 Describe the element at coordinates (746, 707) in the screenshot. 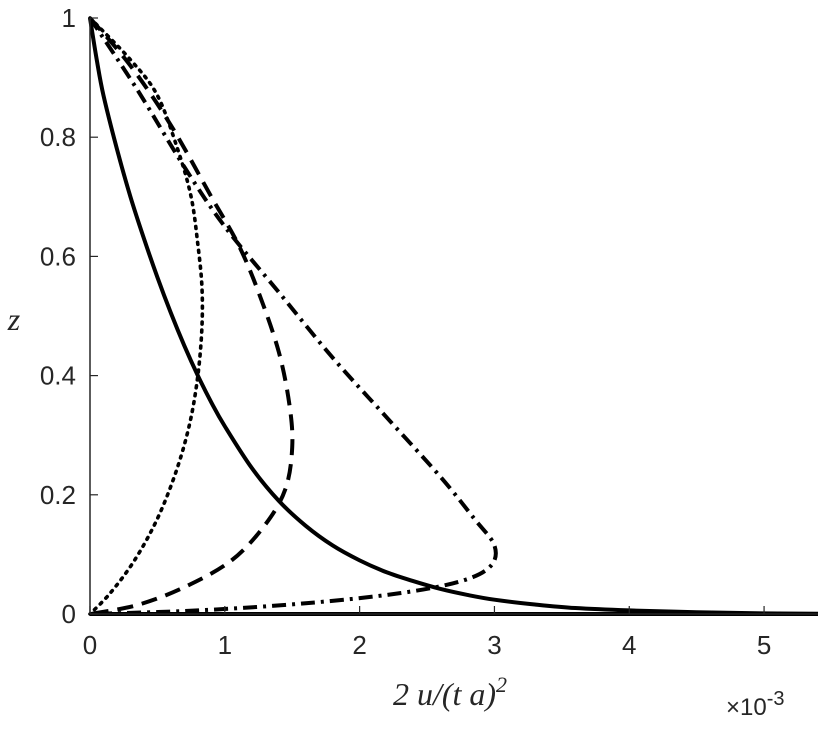

I see `x-axis-multiplier-base: ×10` at that location.